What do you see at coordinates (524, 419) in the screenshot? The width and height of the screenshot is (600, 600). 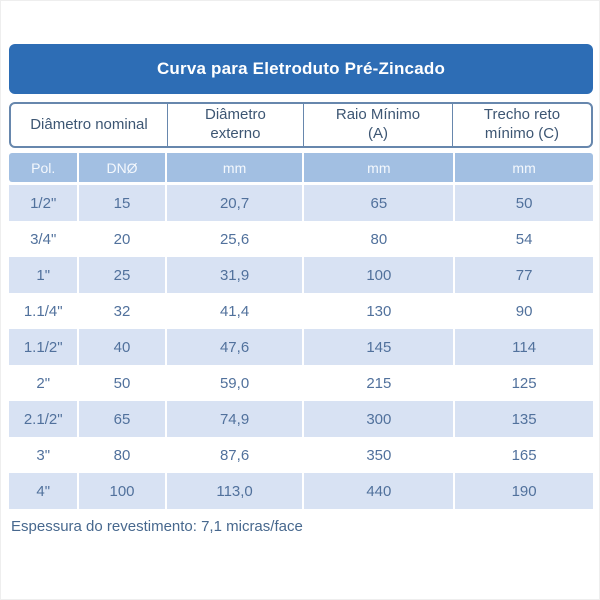 I see `table-cell: 135` at bounding box center [524, 419].